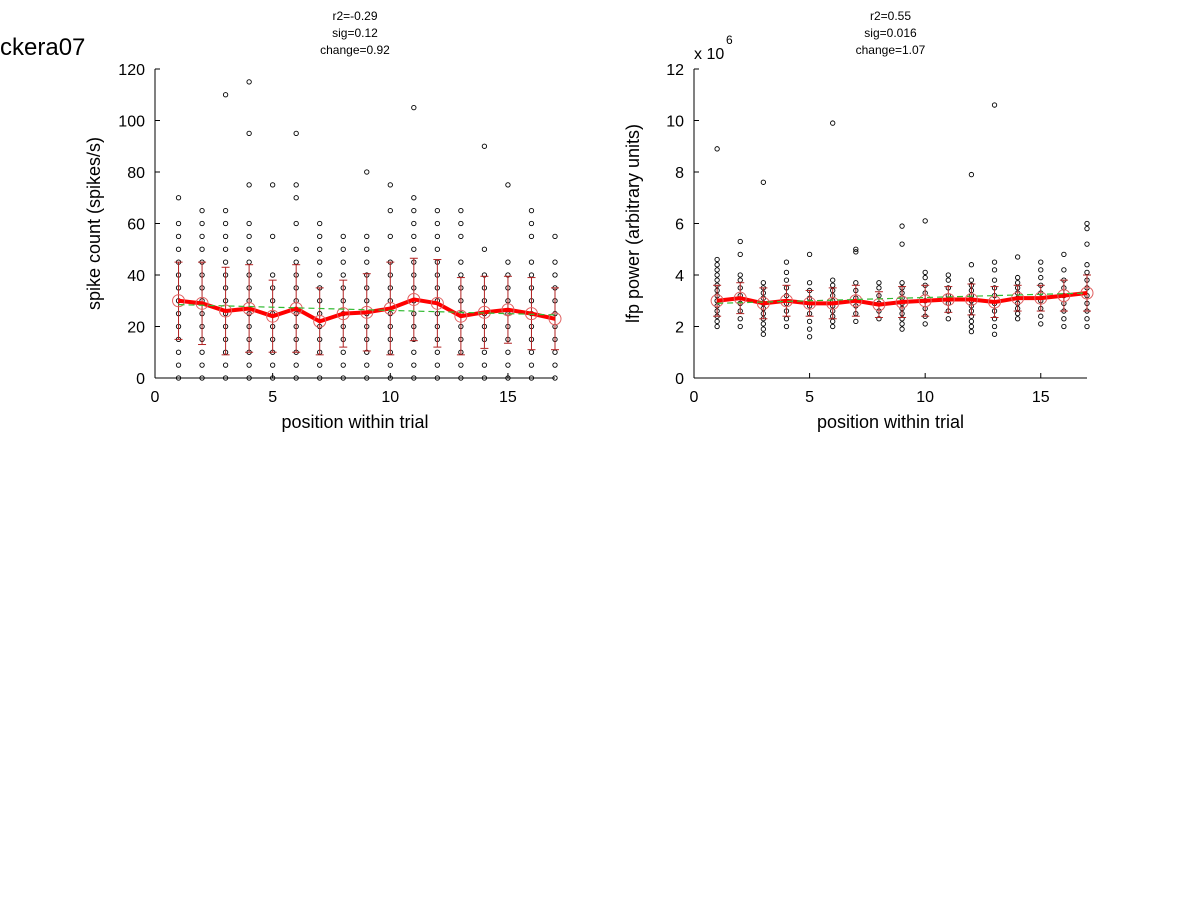 The height and width of the screenshot is (901, 1200). What do you see at coordinates (890, 33) in the screenshot?
I see `stat-line: sig=0.016` at bounding box center [890, 33].